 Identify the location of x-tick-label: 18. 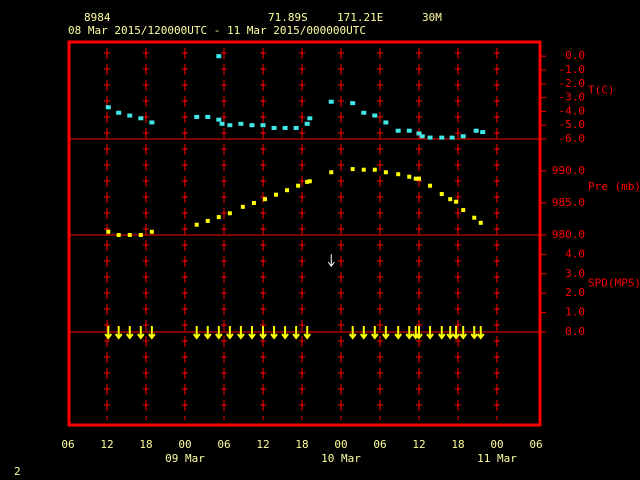
(145, 444).